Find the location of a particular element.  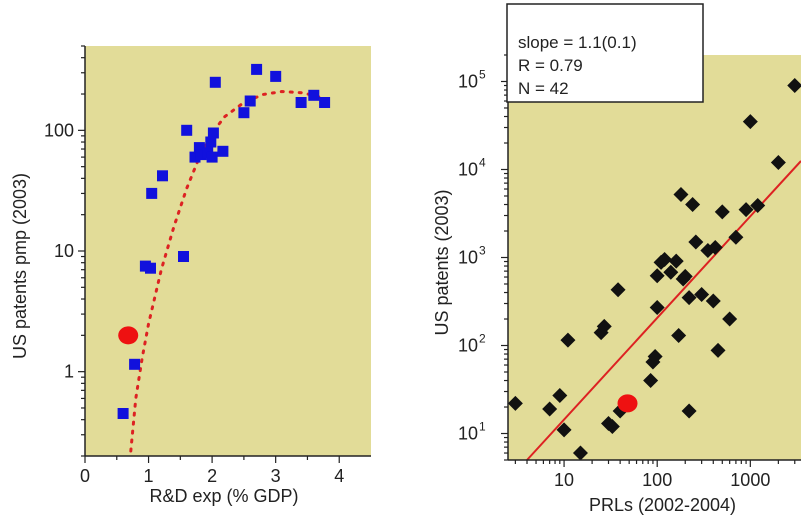

stats-box: slope = 1.1(0.1) R = 0.79 N = 42 is located at coordinates (605, 53).